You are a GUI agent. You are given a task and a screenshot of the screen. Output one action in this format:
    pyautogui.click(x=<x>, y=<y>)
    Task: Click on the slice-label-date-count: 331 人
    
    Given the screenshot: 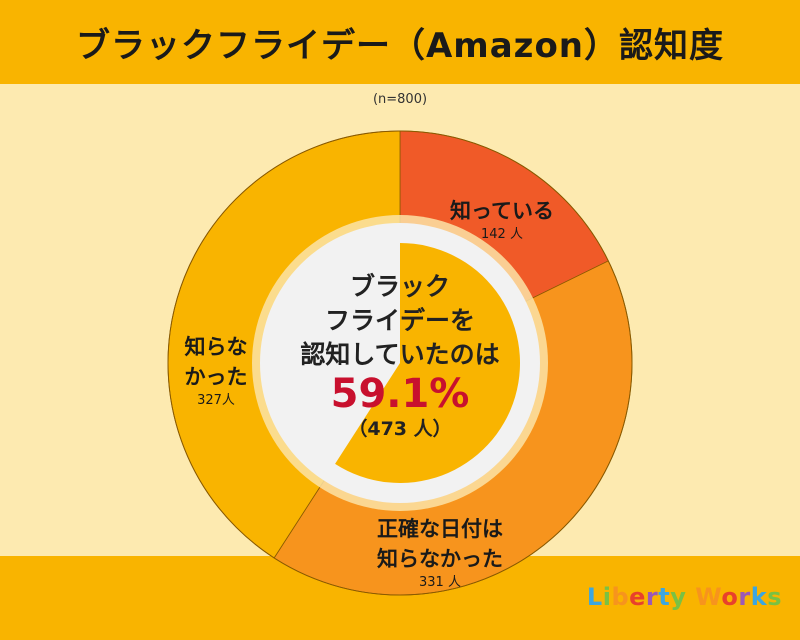 What is the action you would take?
    pyautogui.click(x=440, y=582)
    